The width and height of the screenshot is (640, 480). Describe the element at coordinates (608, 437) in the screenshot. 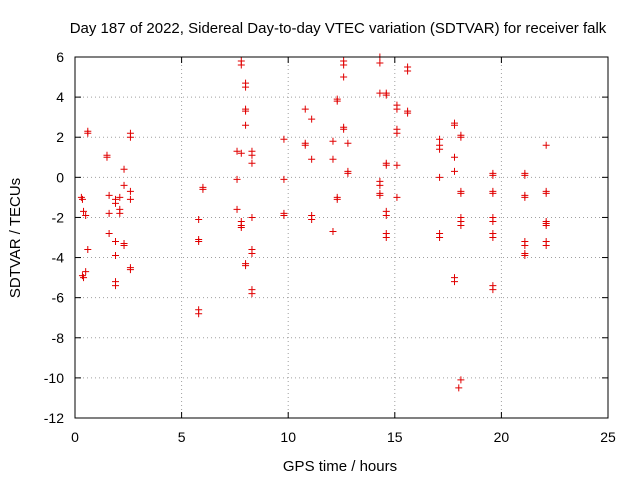

I see `x-tick-label: 25` at that location.